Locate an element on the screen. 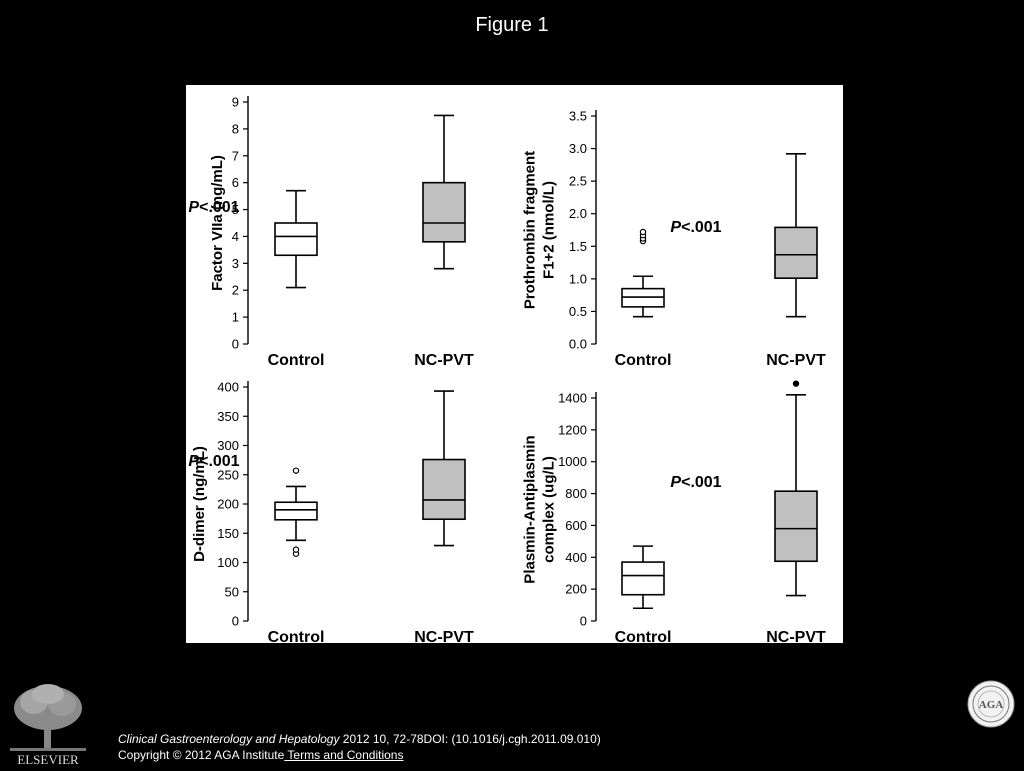 The width and height of the screenshot is (1024, 771). aga-seal-text: AGA is located at coordinates (991, 705).